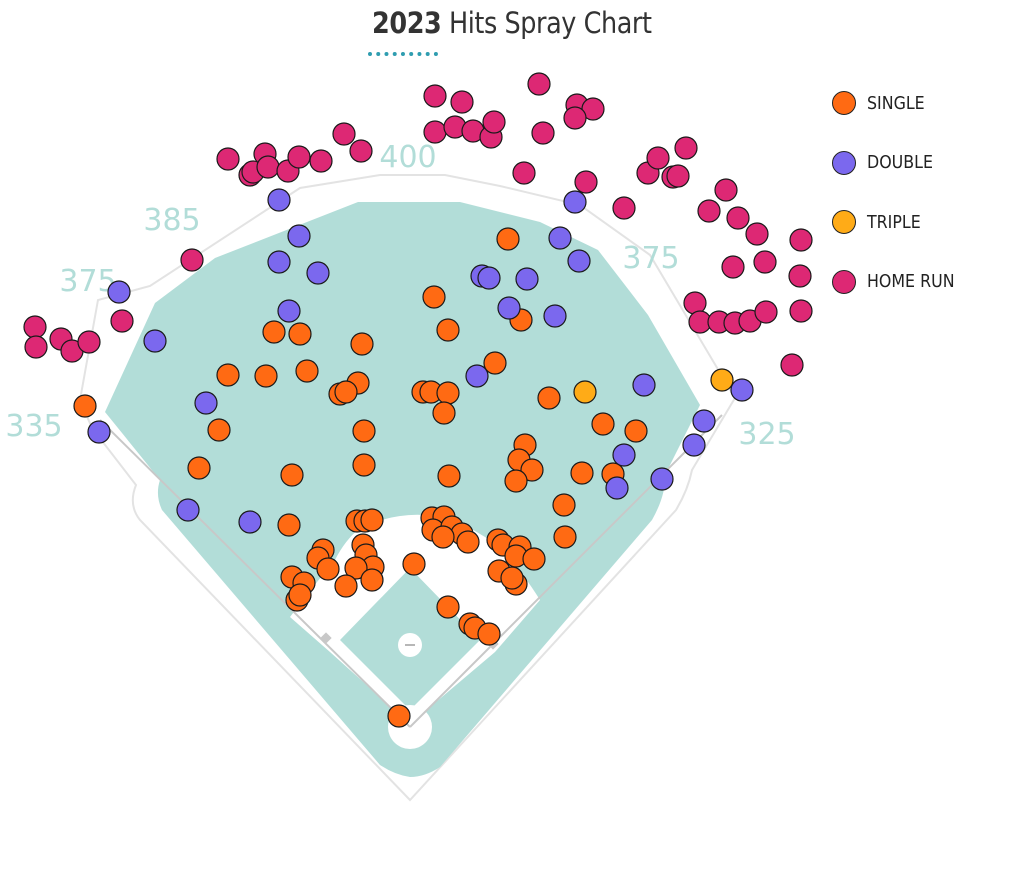 This screenshot has width=1024, height=881. Describe the element at coordinates (844, 222) in the screenshot. I see `legend-swatch-triple` at that location.